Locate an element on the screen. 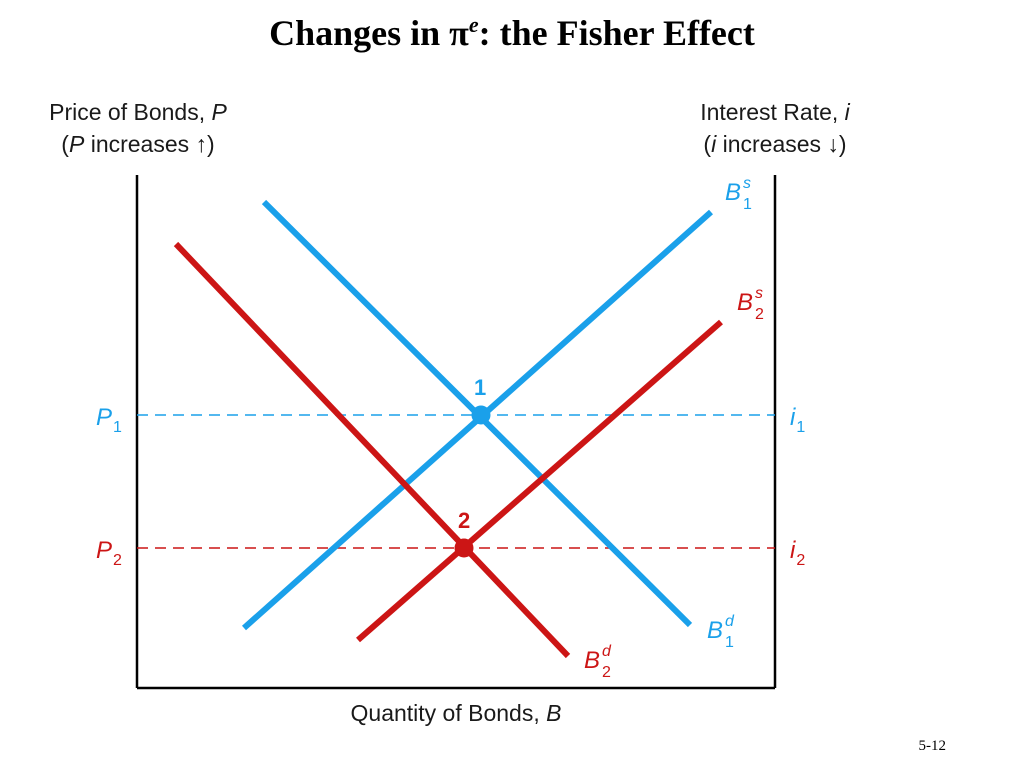 The image size is (1024, 768). b1s-label: B s 1 is located at coordinates (738, 194).